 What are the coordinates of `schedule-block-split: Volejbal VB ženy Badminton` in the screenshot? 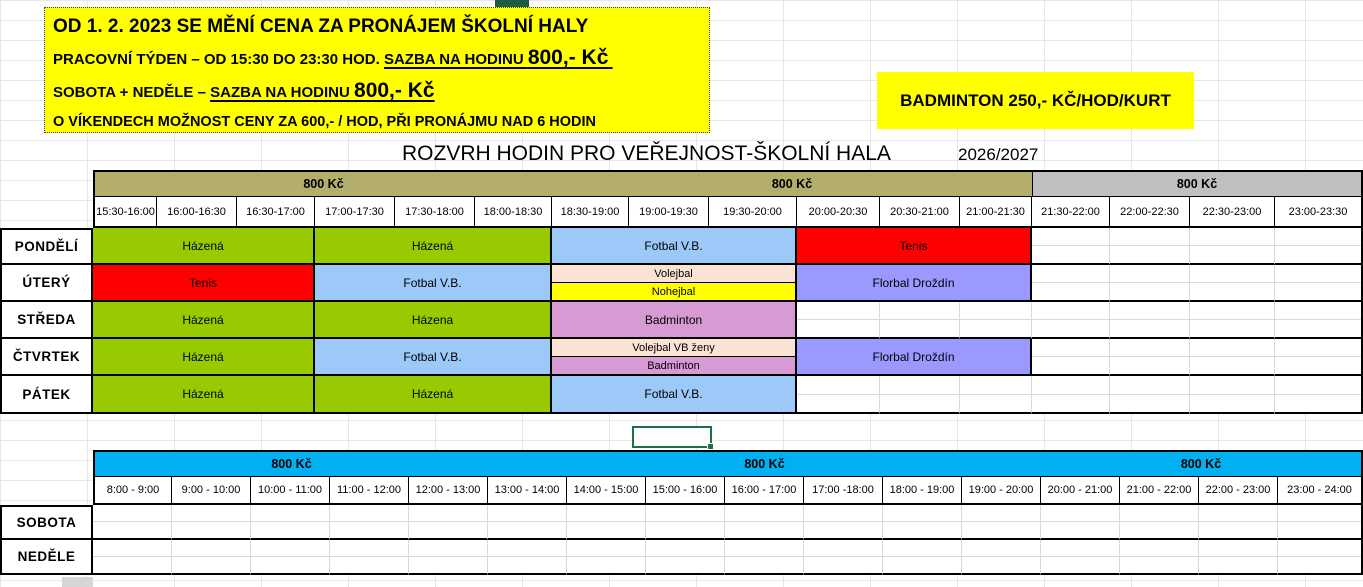 It's located at (674, 357).